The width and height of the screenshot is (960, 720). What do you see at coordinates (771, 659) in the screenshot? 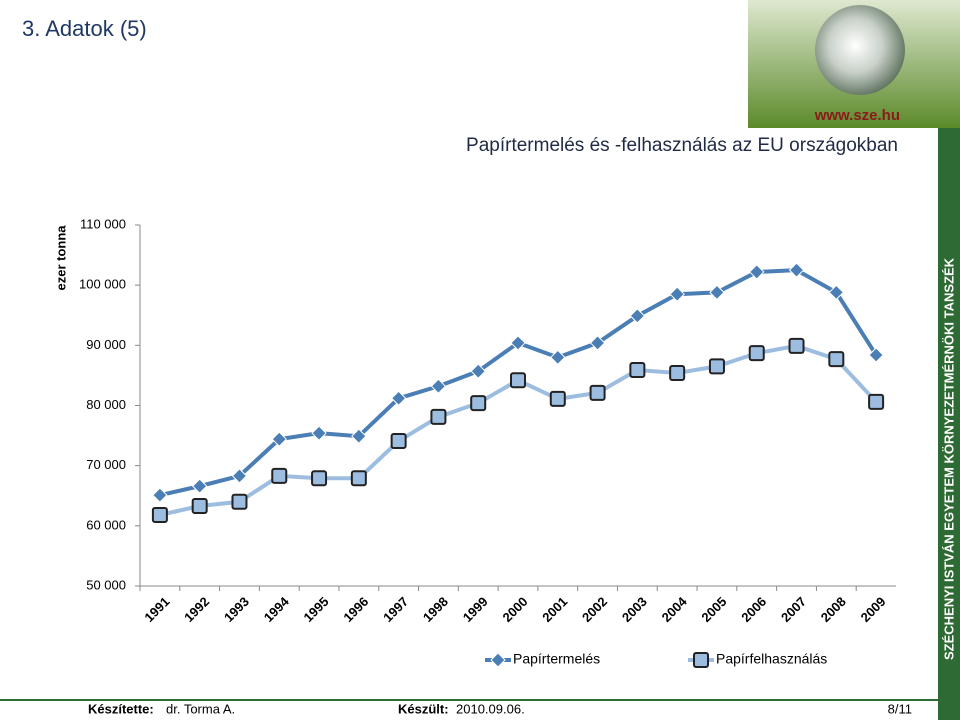
I see `legend-label: Papírfelhasználás` at bounding box center [771, 659].